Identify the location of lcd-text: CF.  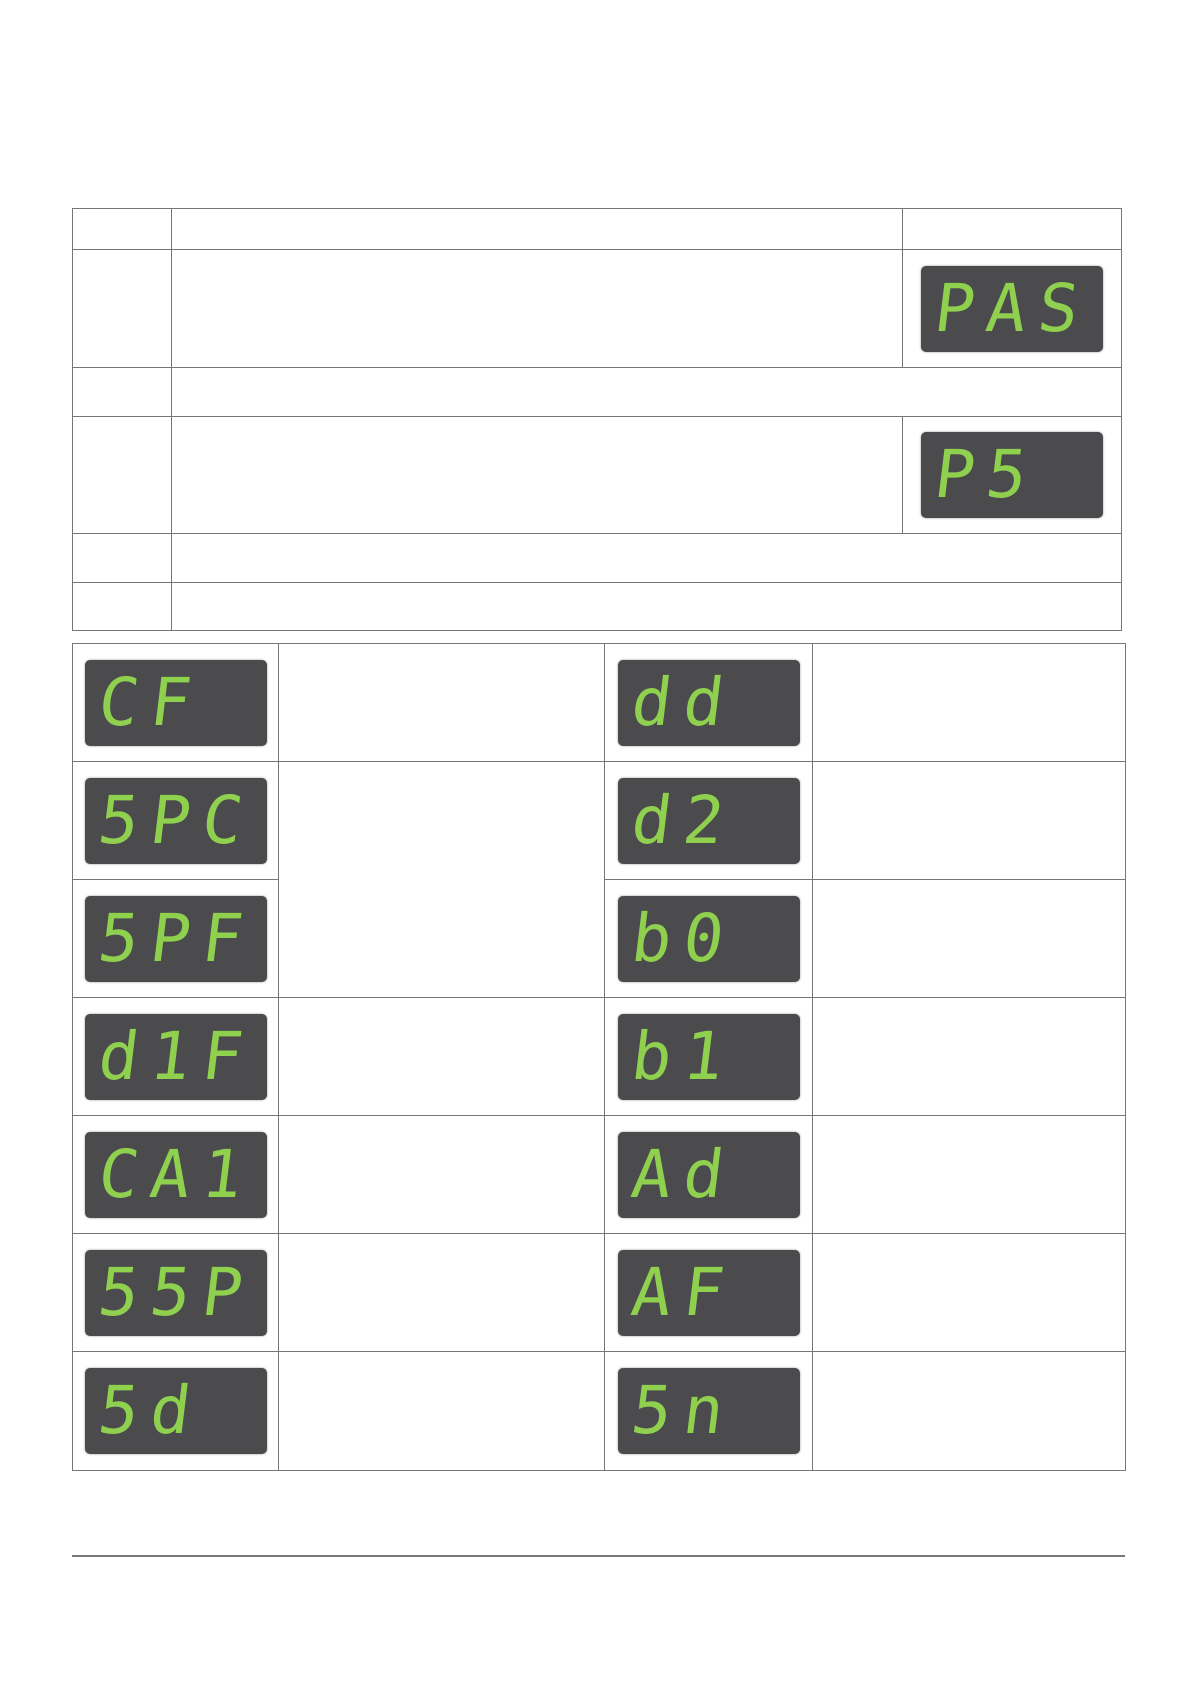
(150, 702).